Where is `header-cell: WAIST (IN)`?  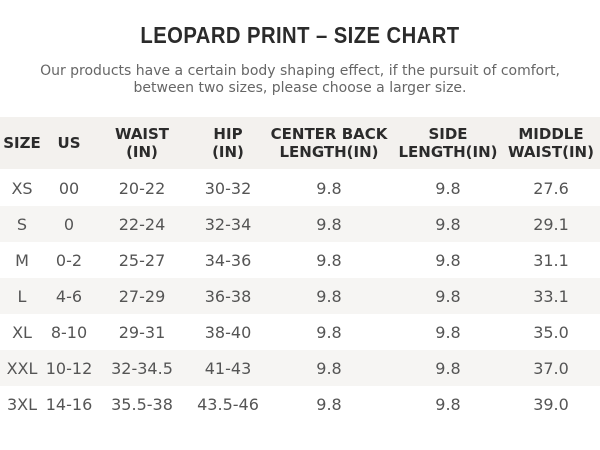 header-cell: WAIST (IN) is located at coordinates (142, 143).